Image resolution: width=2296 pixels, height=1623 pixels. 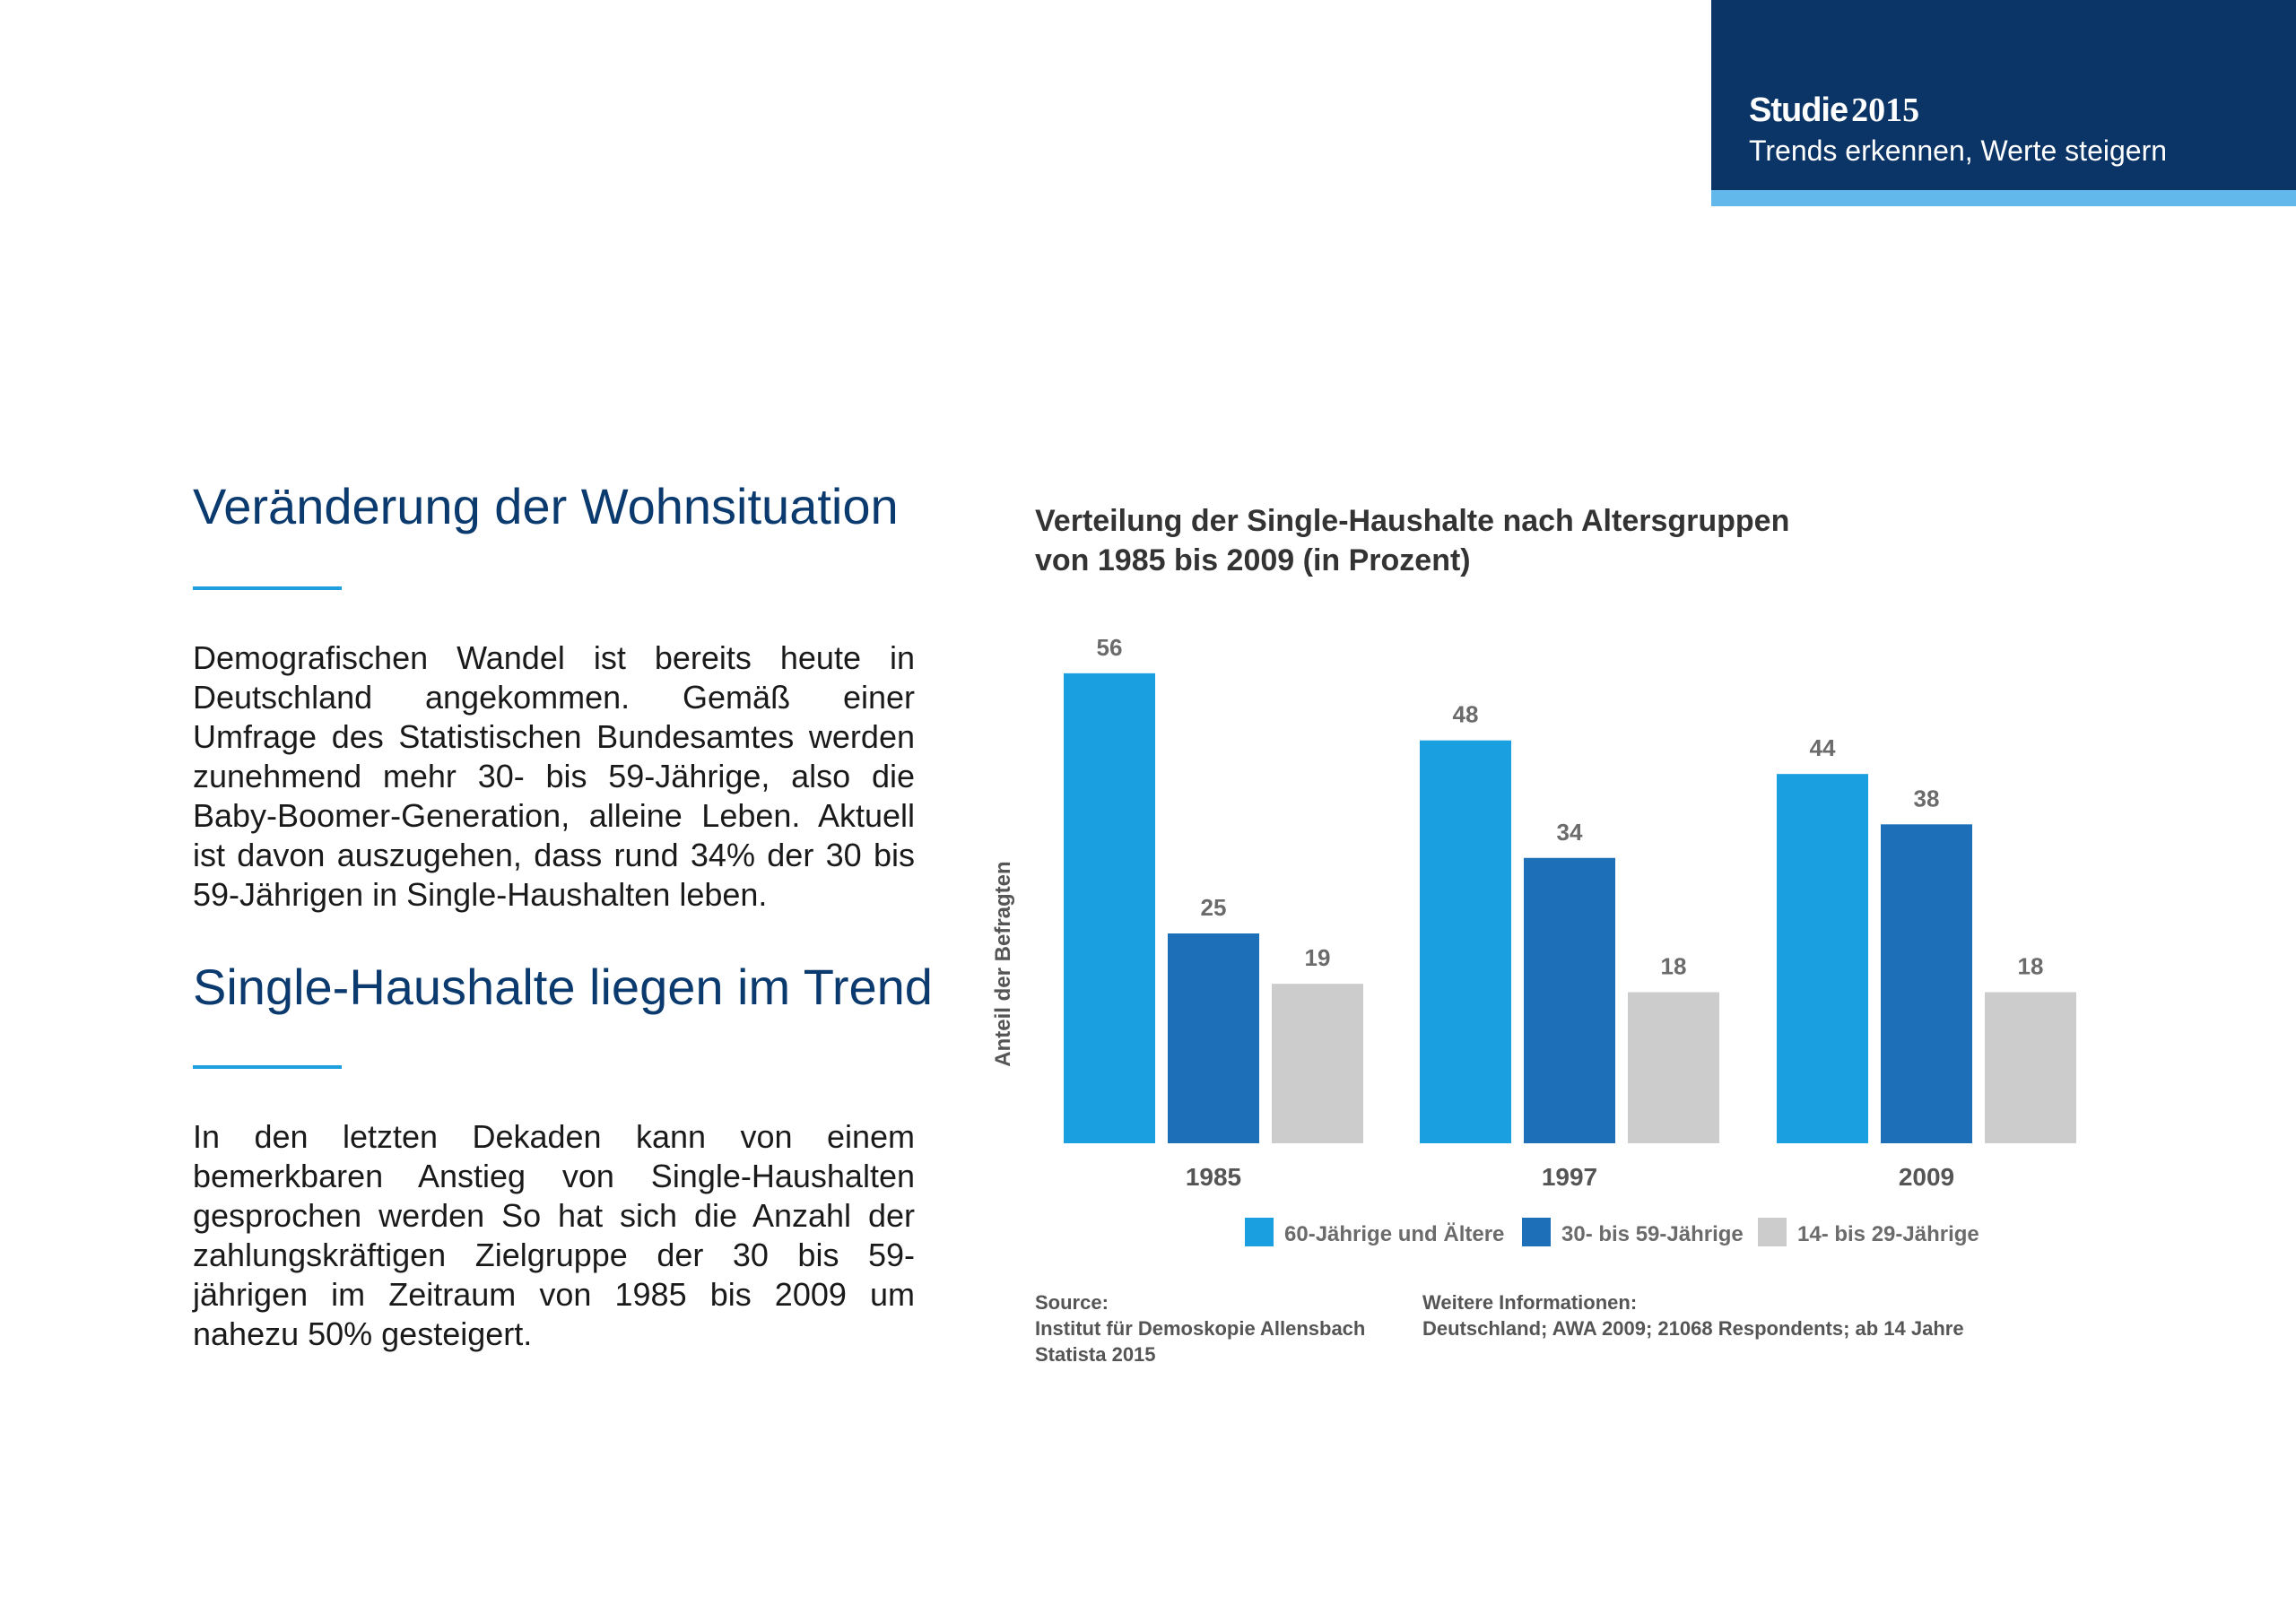 I want to click on data-label: 56, so click(x=1110, y=647).